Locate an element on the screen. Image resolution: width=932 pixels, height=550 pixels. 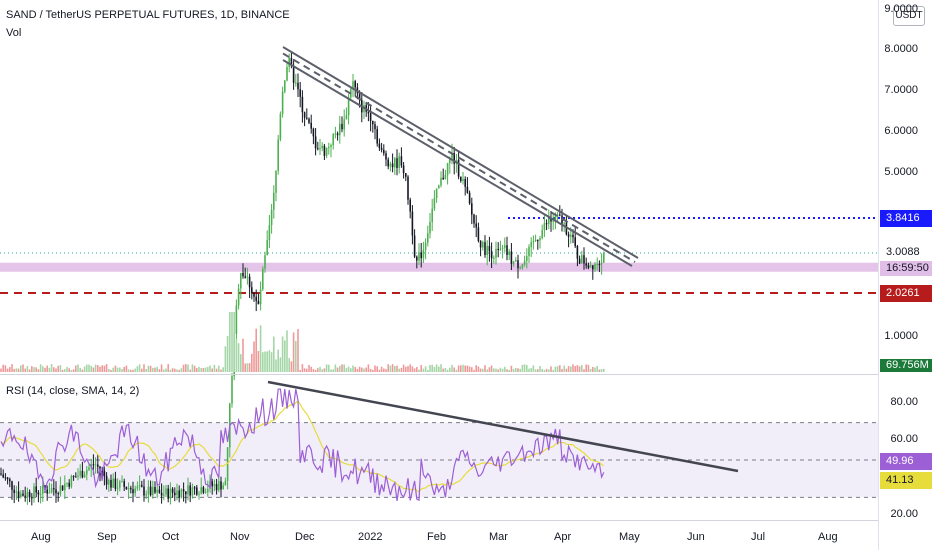
volume-legend: Vol is located at coordinates (14, 33).